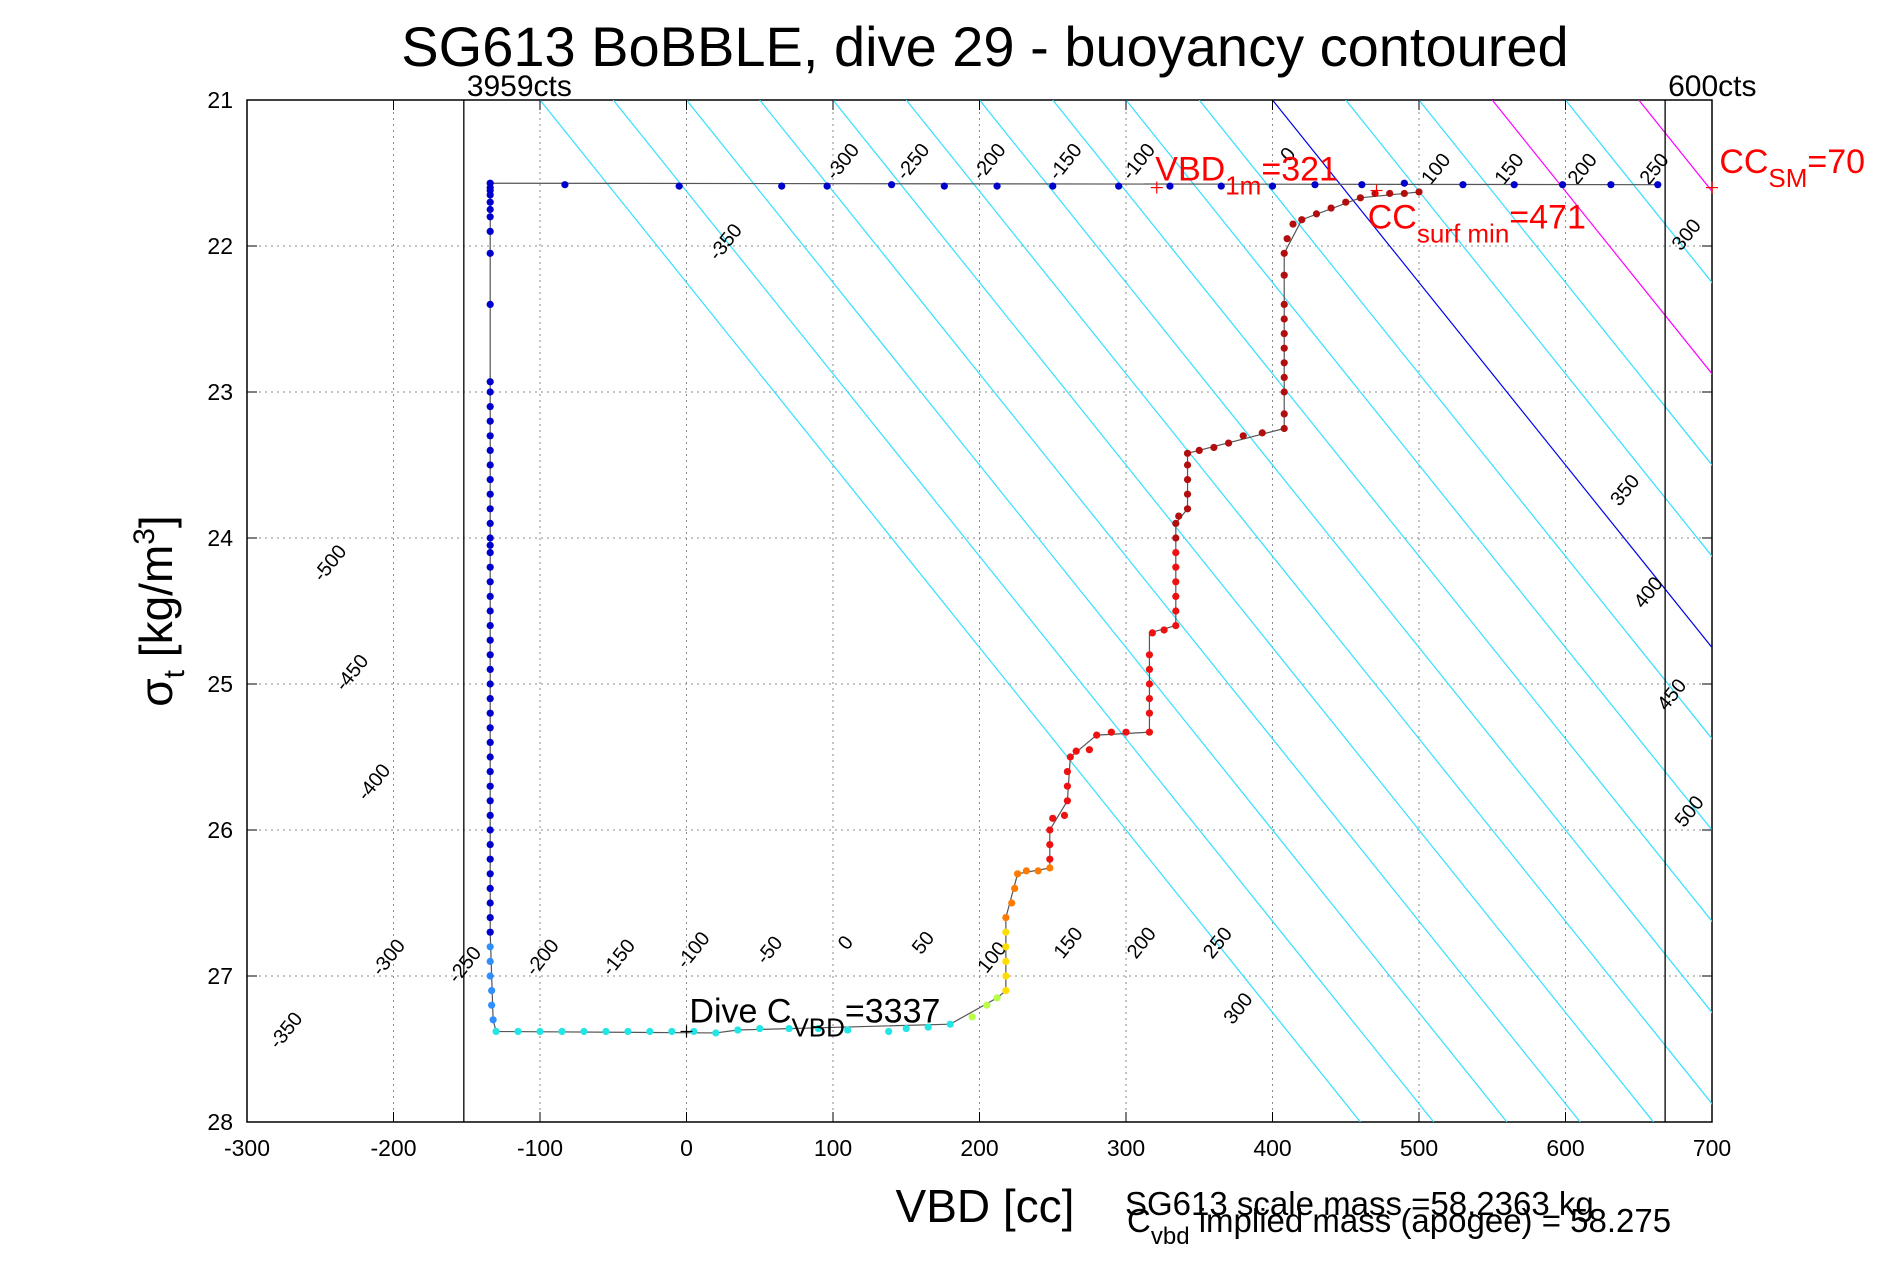  What do you see at coordinates (144, 536) in the screenshot?
I see `y-label-sup: 3` at bounding box center [144, 536].